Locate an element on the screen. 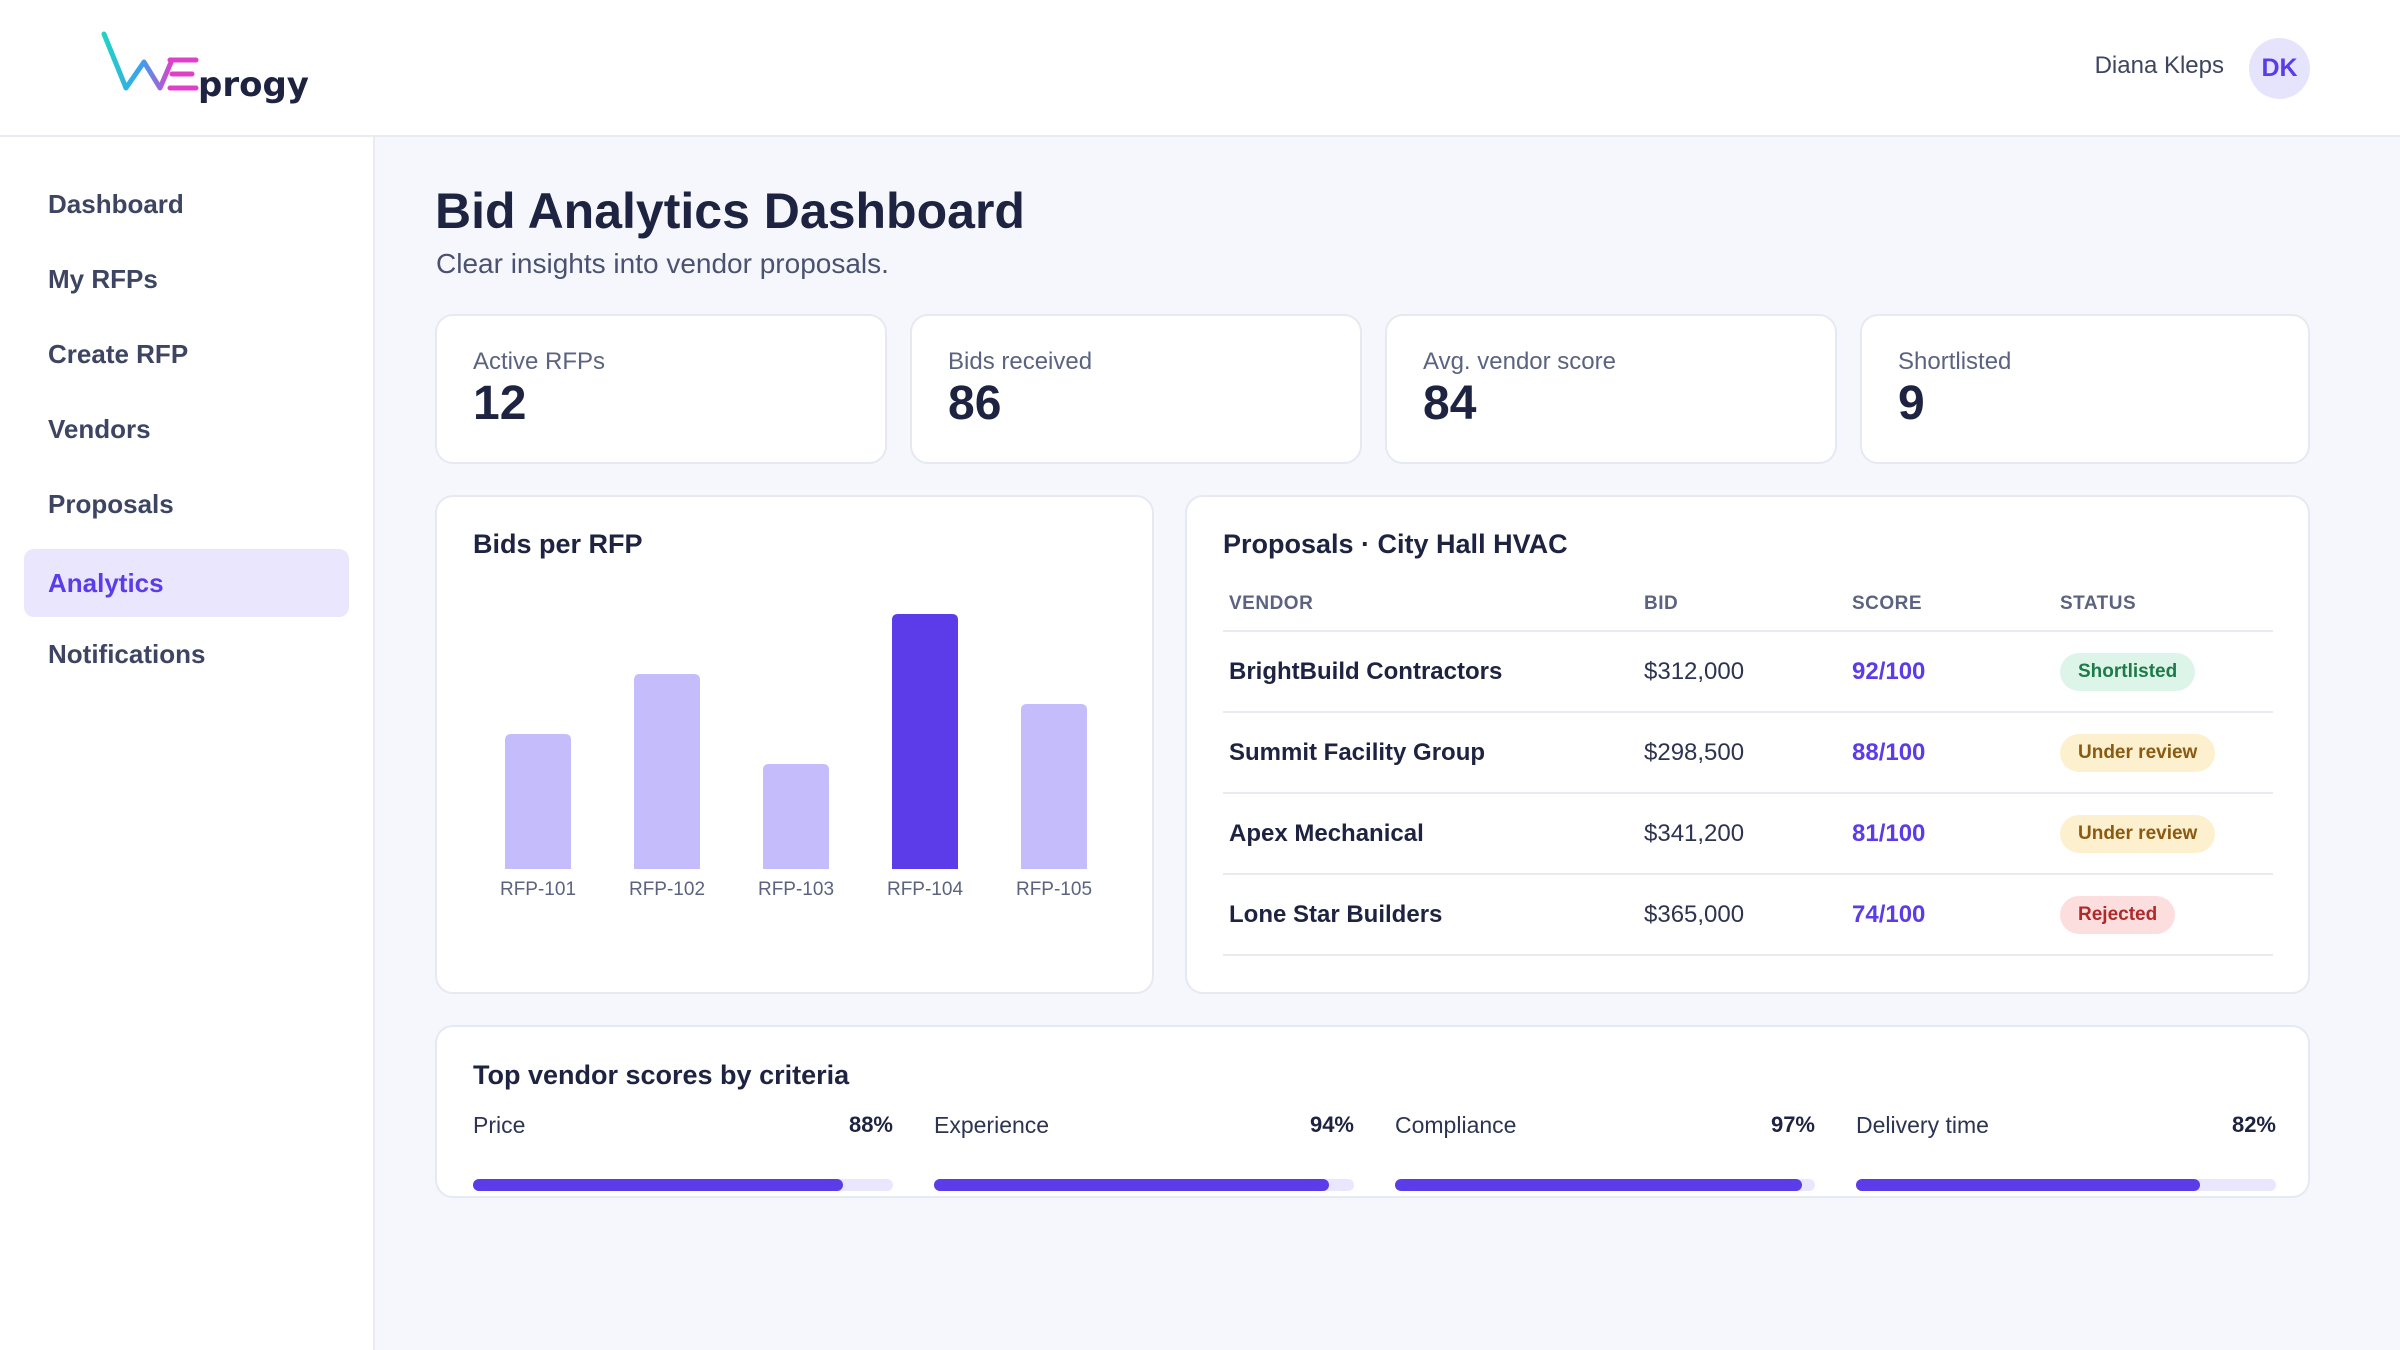  chart-title: Bids per RFP is located at coordinates (558, 544).